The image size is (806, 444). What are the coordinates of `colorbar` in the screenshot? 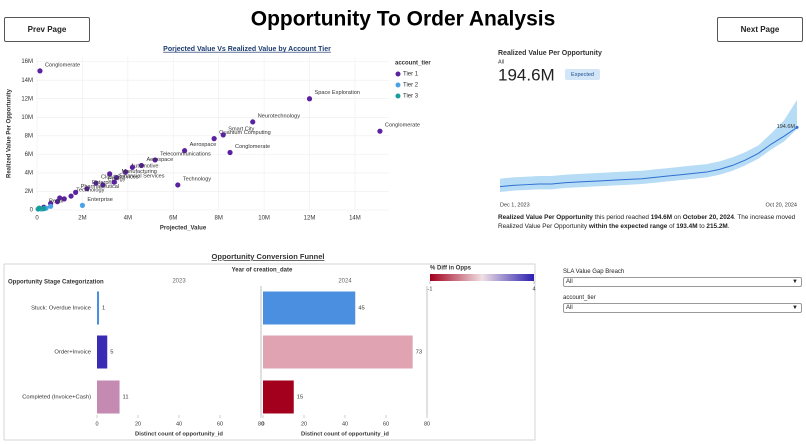 It's located at (482, 277).